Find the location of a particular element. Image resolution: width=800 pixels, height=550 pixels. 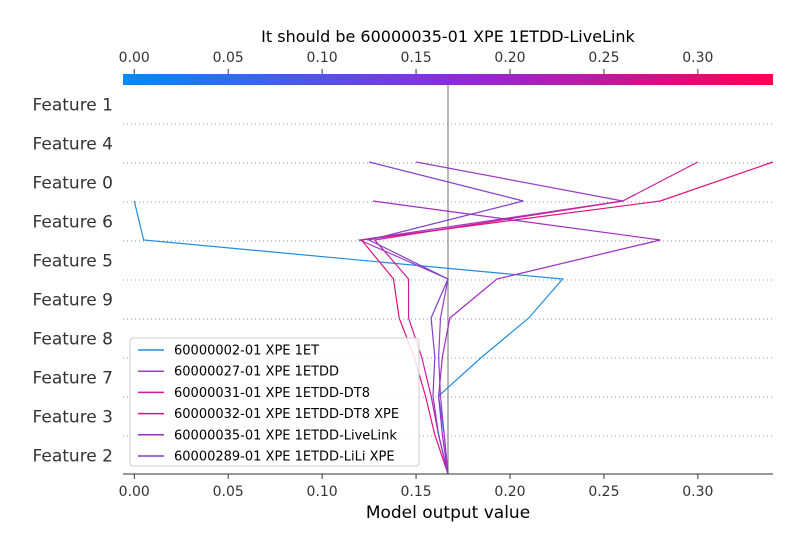

feature-label: Feature 9 is located at coordinates (73, 301).